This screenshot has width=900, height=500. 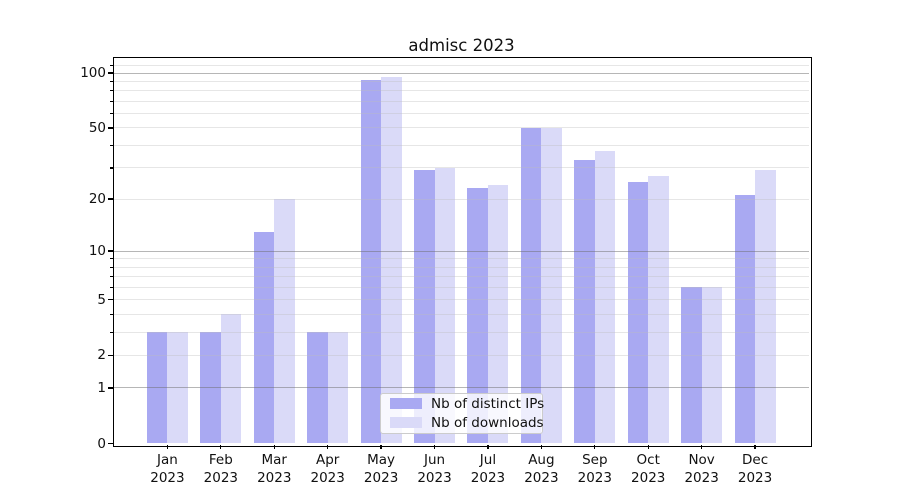 I want to click on y-tick-label: 50, so click(x=97, y=127).